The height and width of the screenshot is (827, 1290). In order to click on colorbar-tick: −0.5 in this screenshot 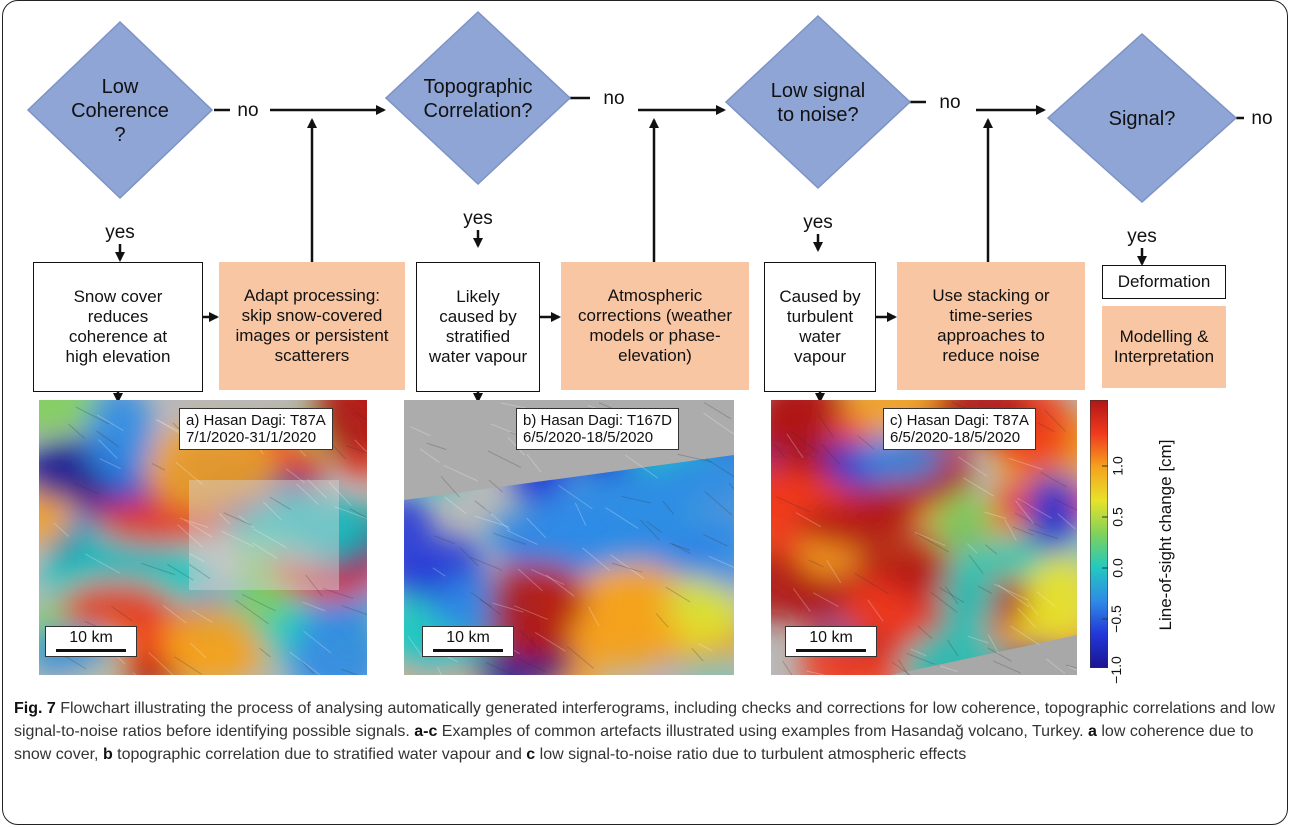, I will do `click(1115, 619)`.